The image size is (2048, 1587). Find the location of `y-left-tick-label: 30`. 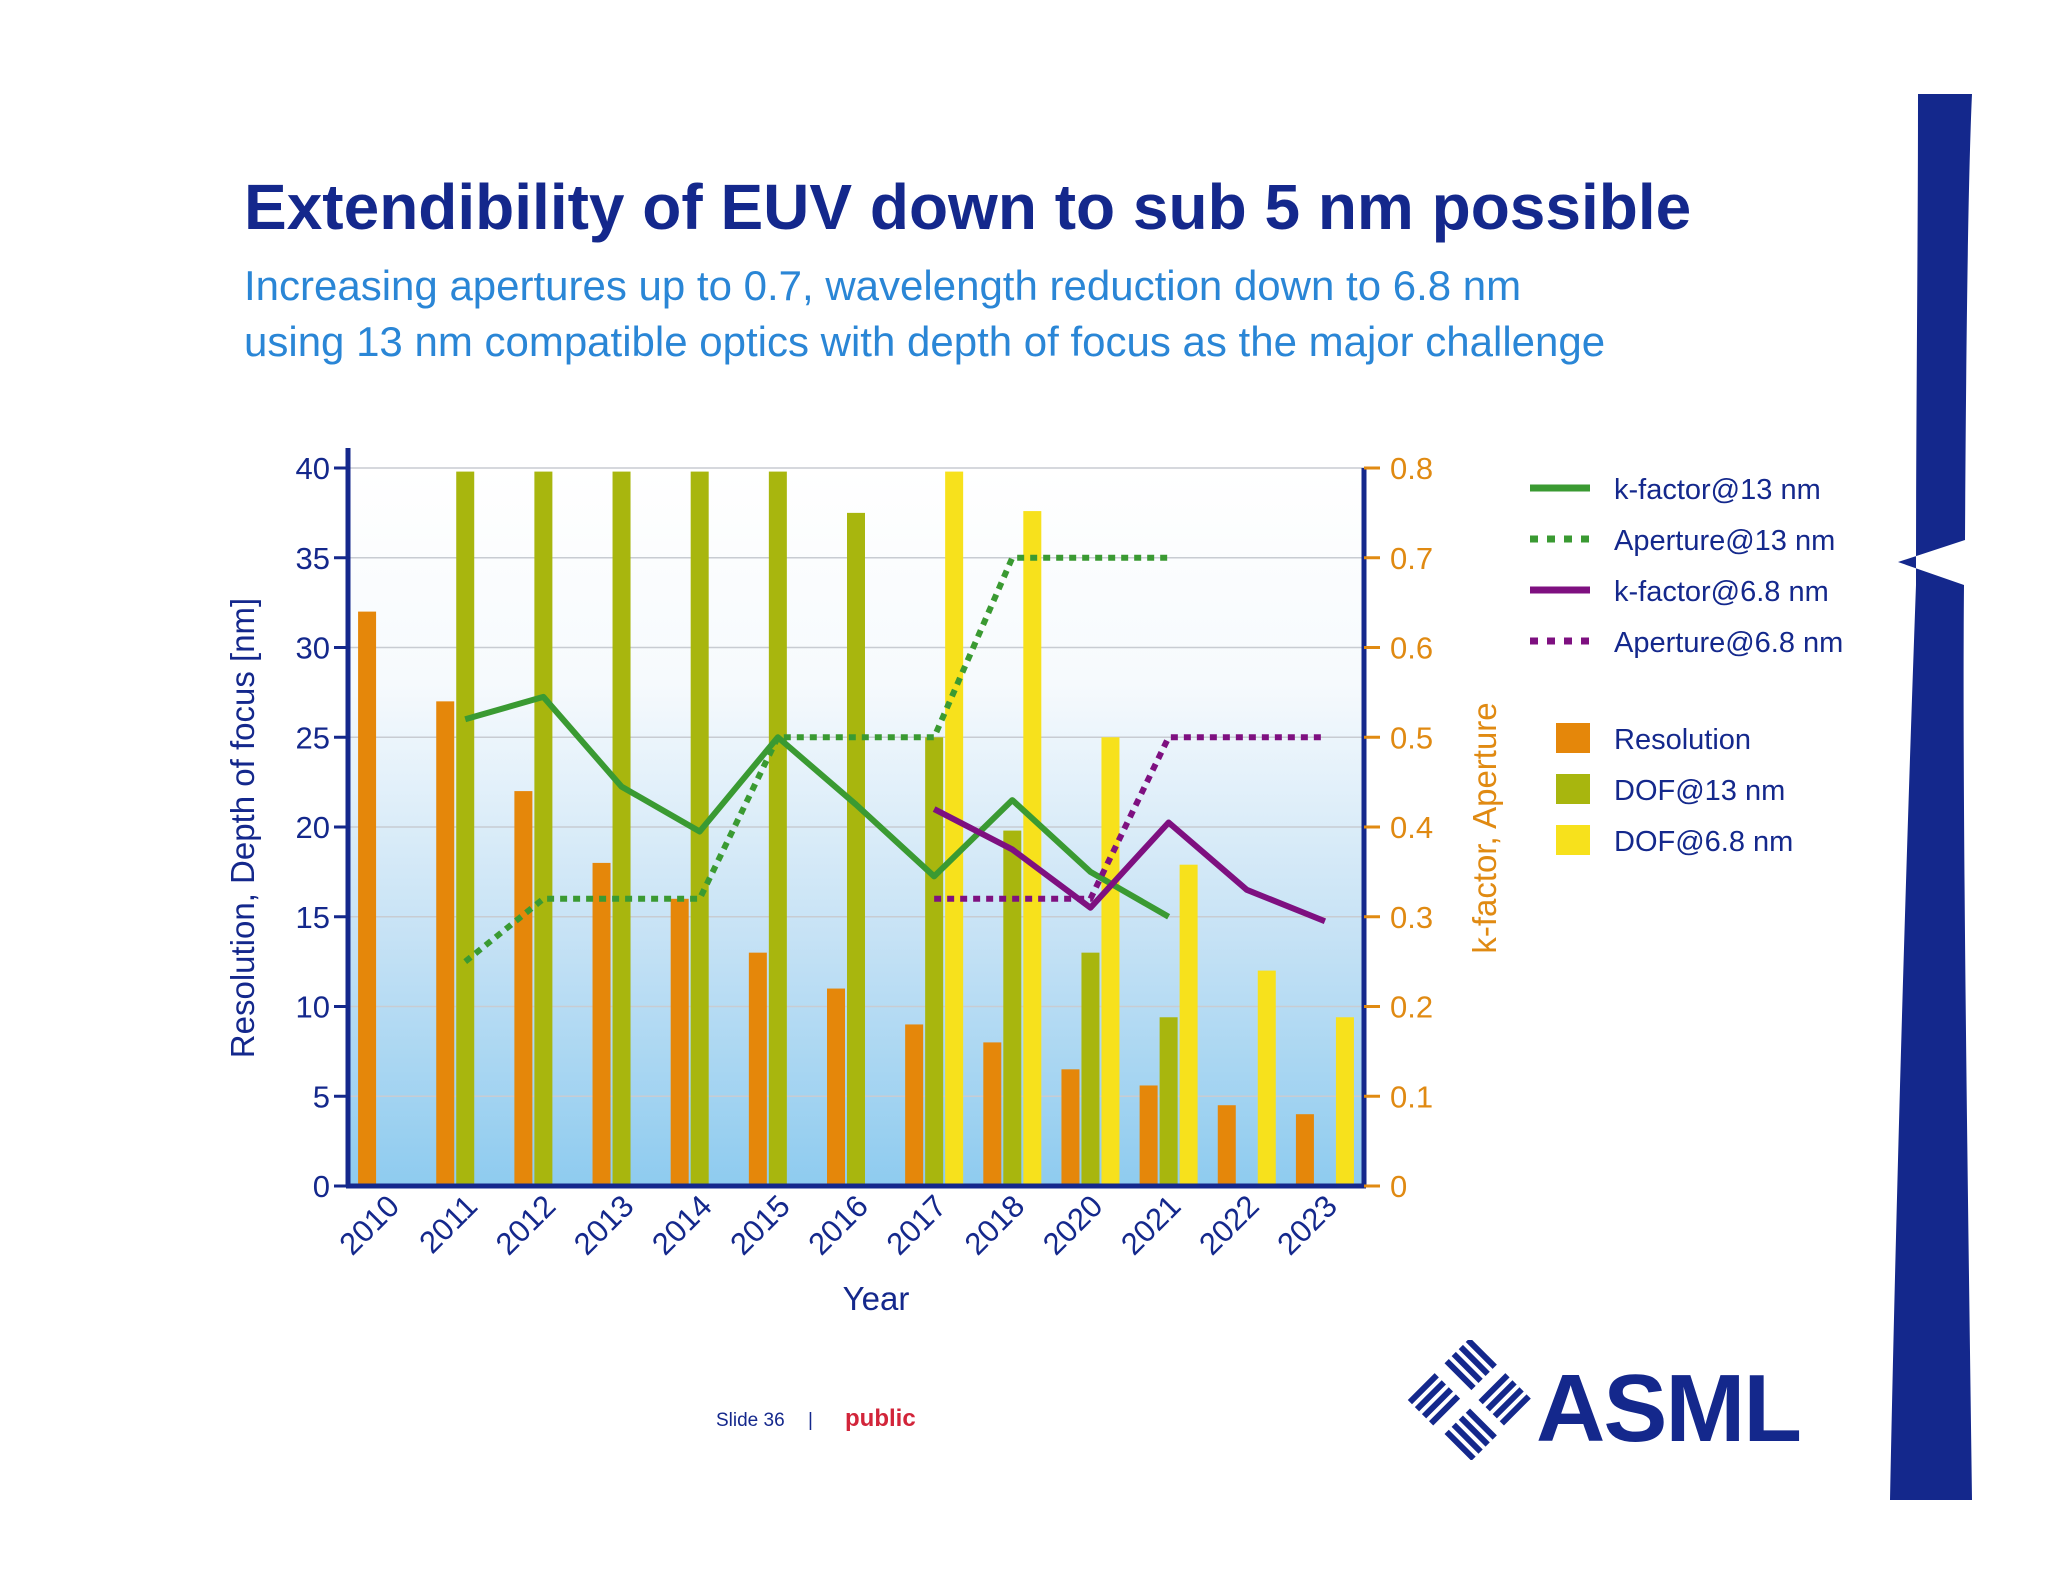

y-left-tick-label: 30 is located at coordinates (313, 648).